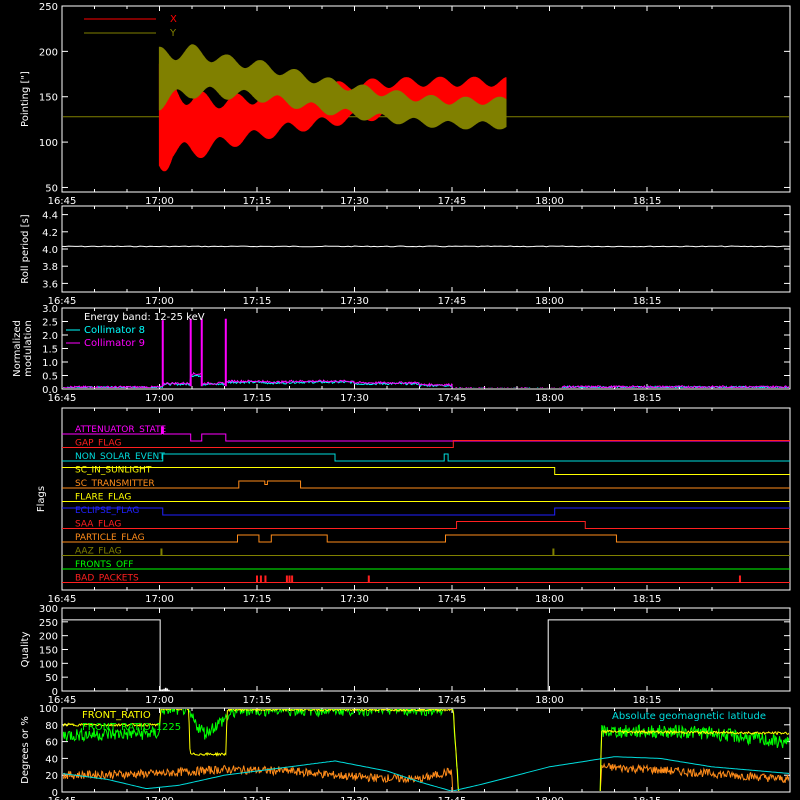  Describe the element at coordinates (426, 511) in the screenshot. I see `flag-trace-eclipse_flag` at that location.